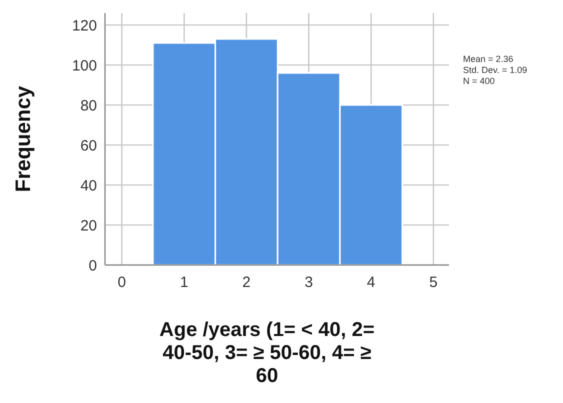 The image size is (563, 403). What do you see at coordinates (92, 265) in the screenshot?
I see `y-tick-label: 0` at bounding box center [92, 265].